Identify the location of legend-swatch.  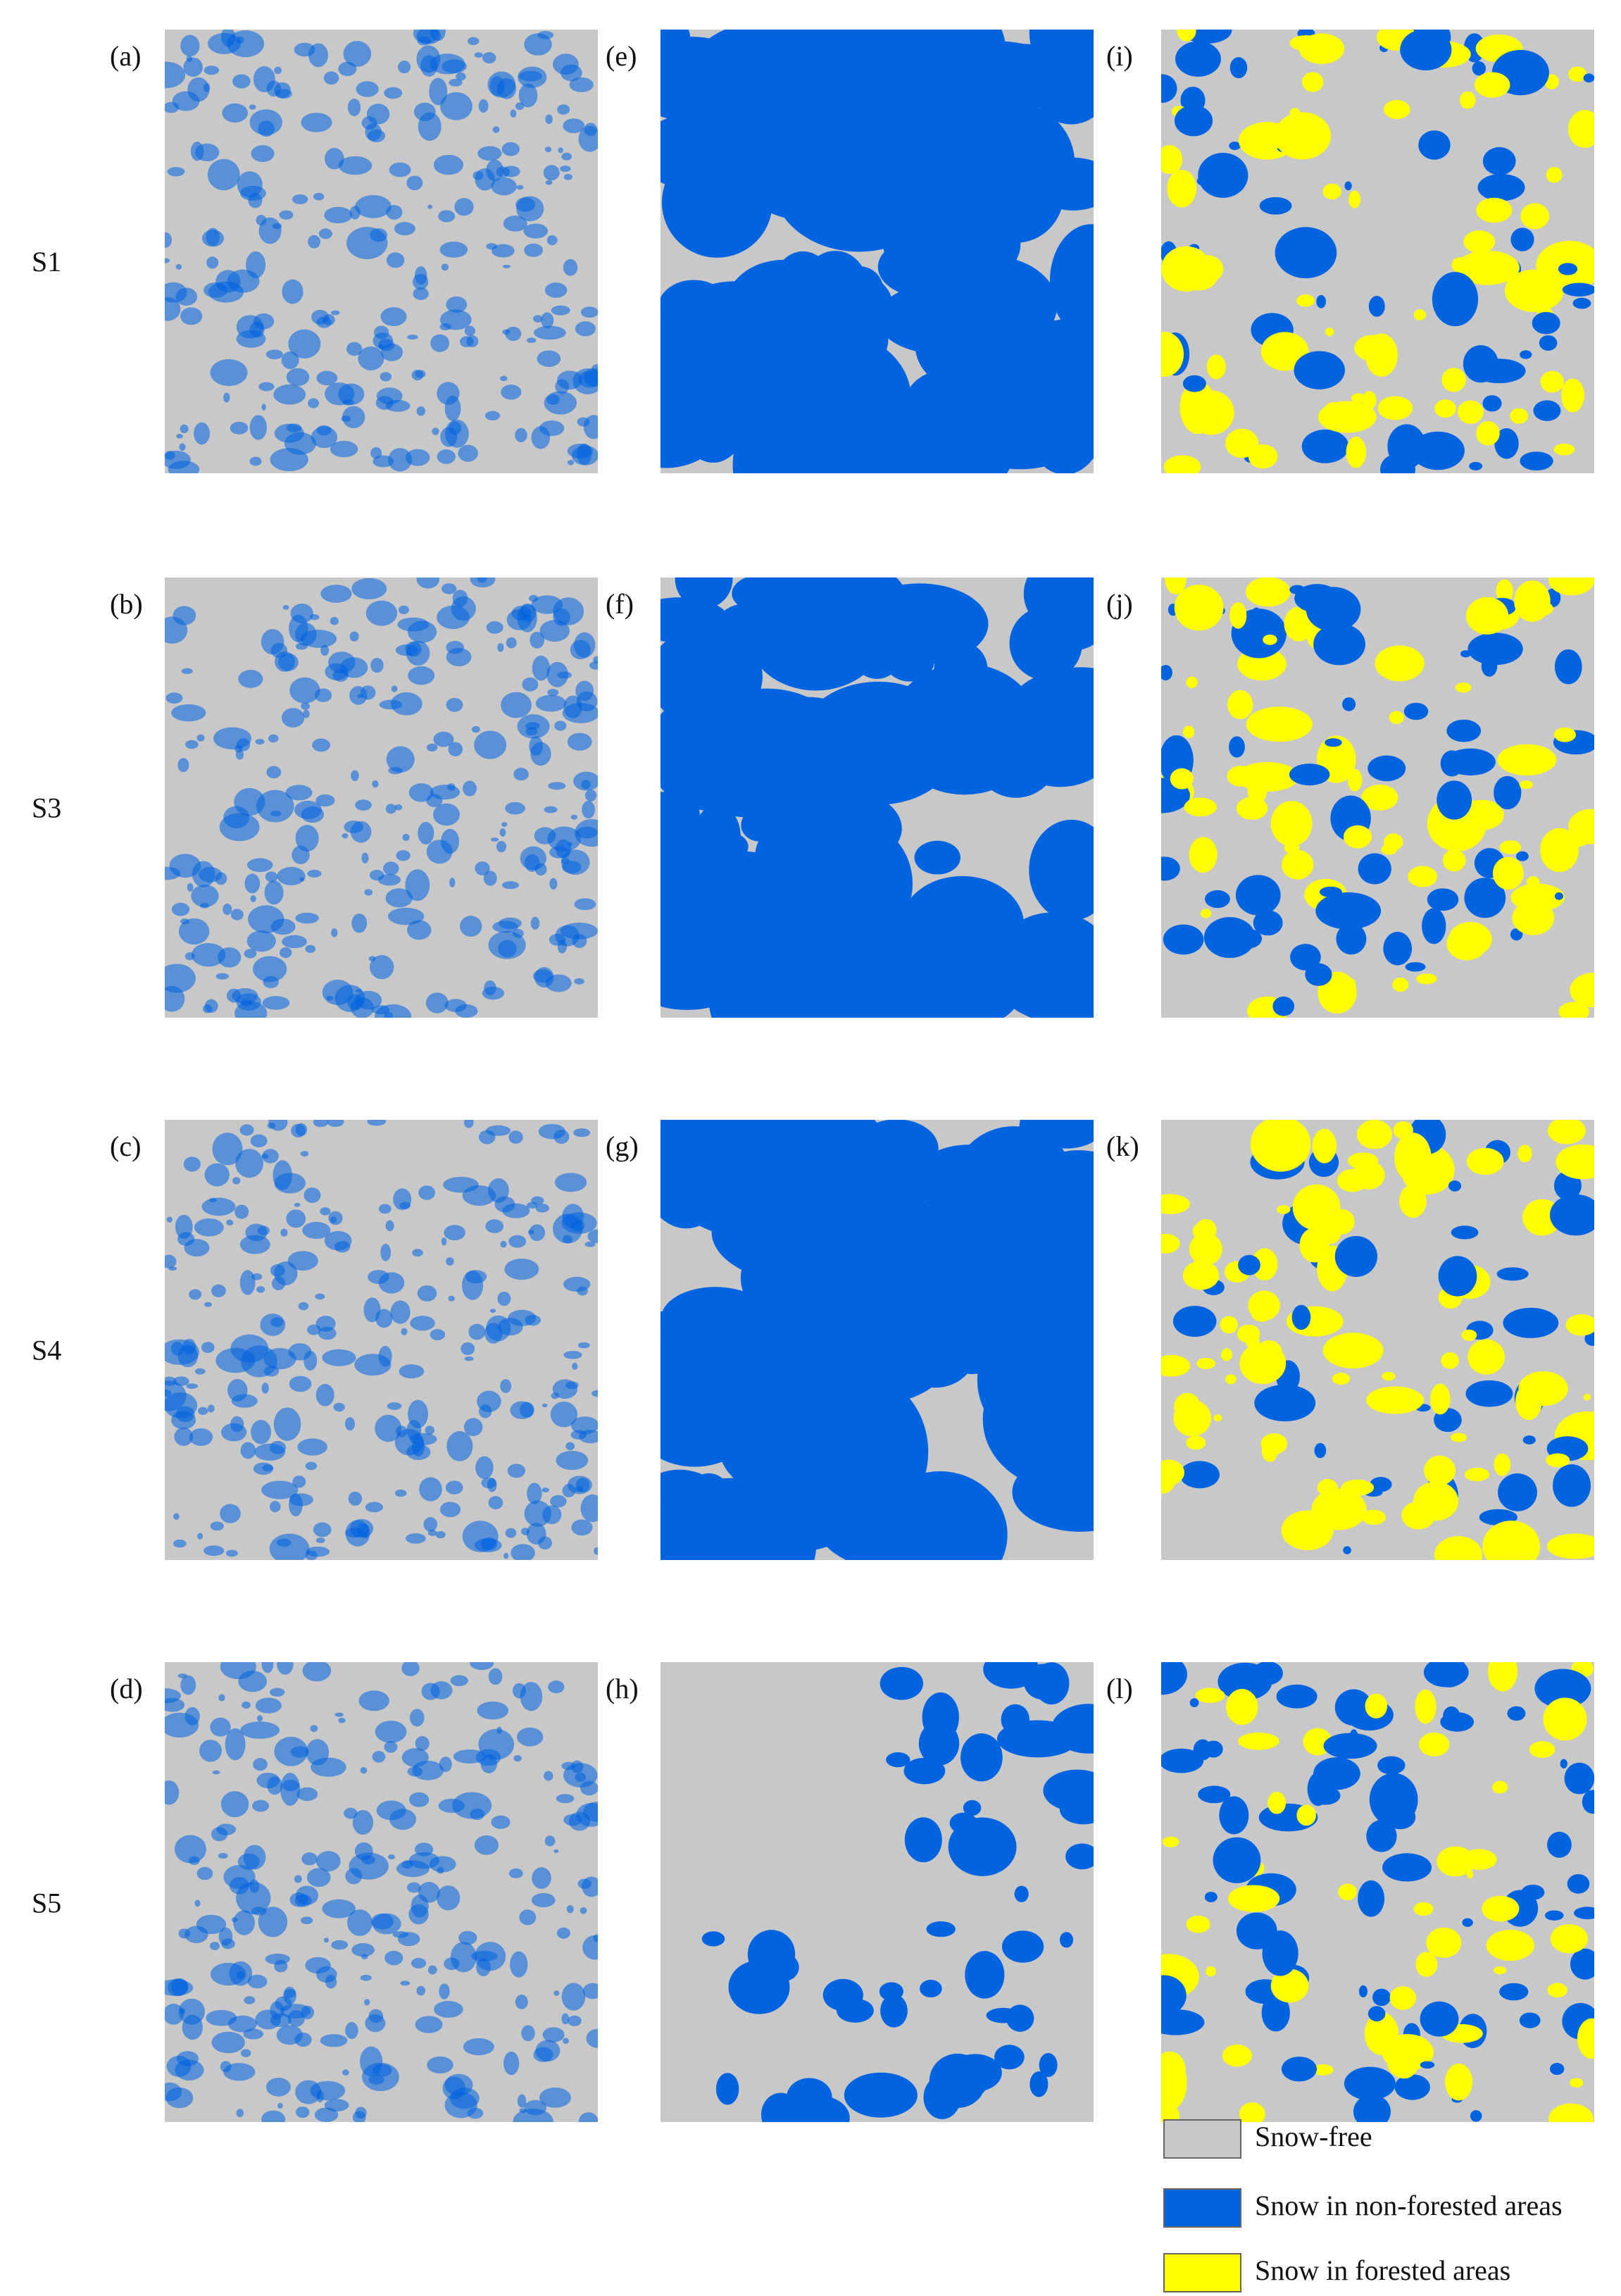
(1202, 2272).